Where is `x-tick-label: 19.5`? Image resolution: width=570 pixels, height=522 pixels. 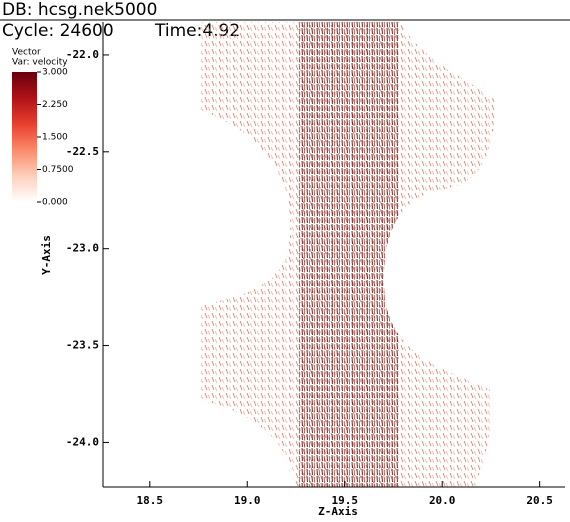
x-tick-label: 19.5 is located at coordinates (344, 500).